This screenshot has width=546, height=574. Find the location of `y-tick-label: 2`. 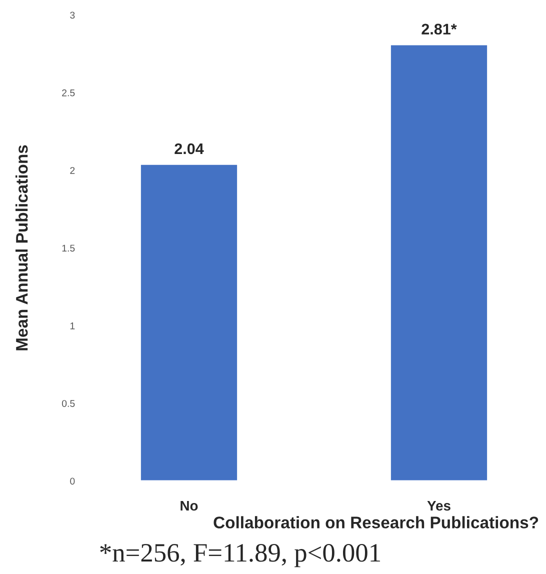

y-tick-label: 2 is located at coordinates (72, 170).